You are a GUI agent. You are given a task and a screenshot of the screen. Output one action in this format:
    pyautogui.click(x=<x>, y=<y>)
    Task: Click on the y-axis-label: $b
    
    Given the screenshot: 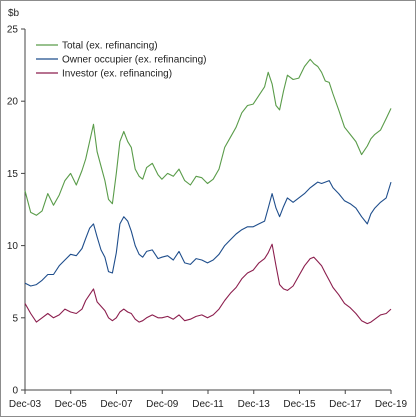 What is the action you would take?
    pyautogui.click(x=14, y=13)
    